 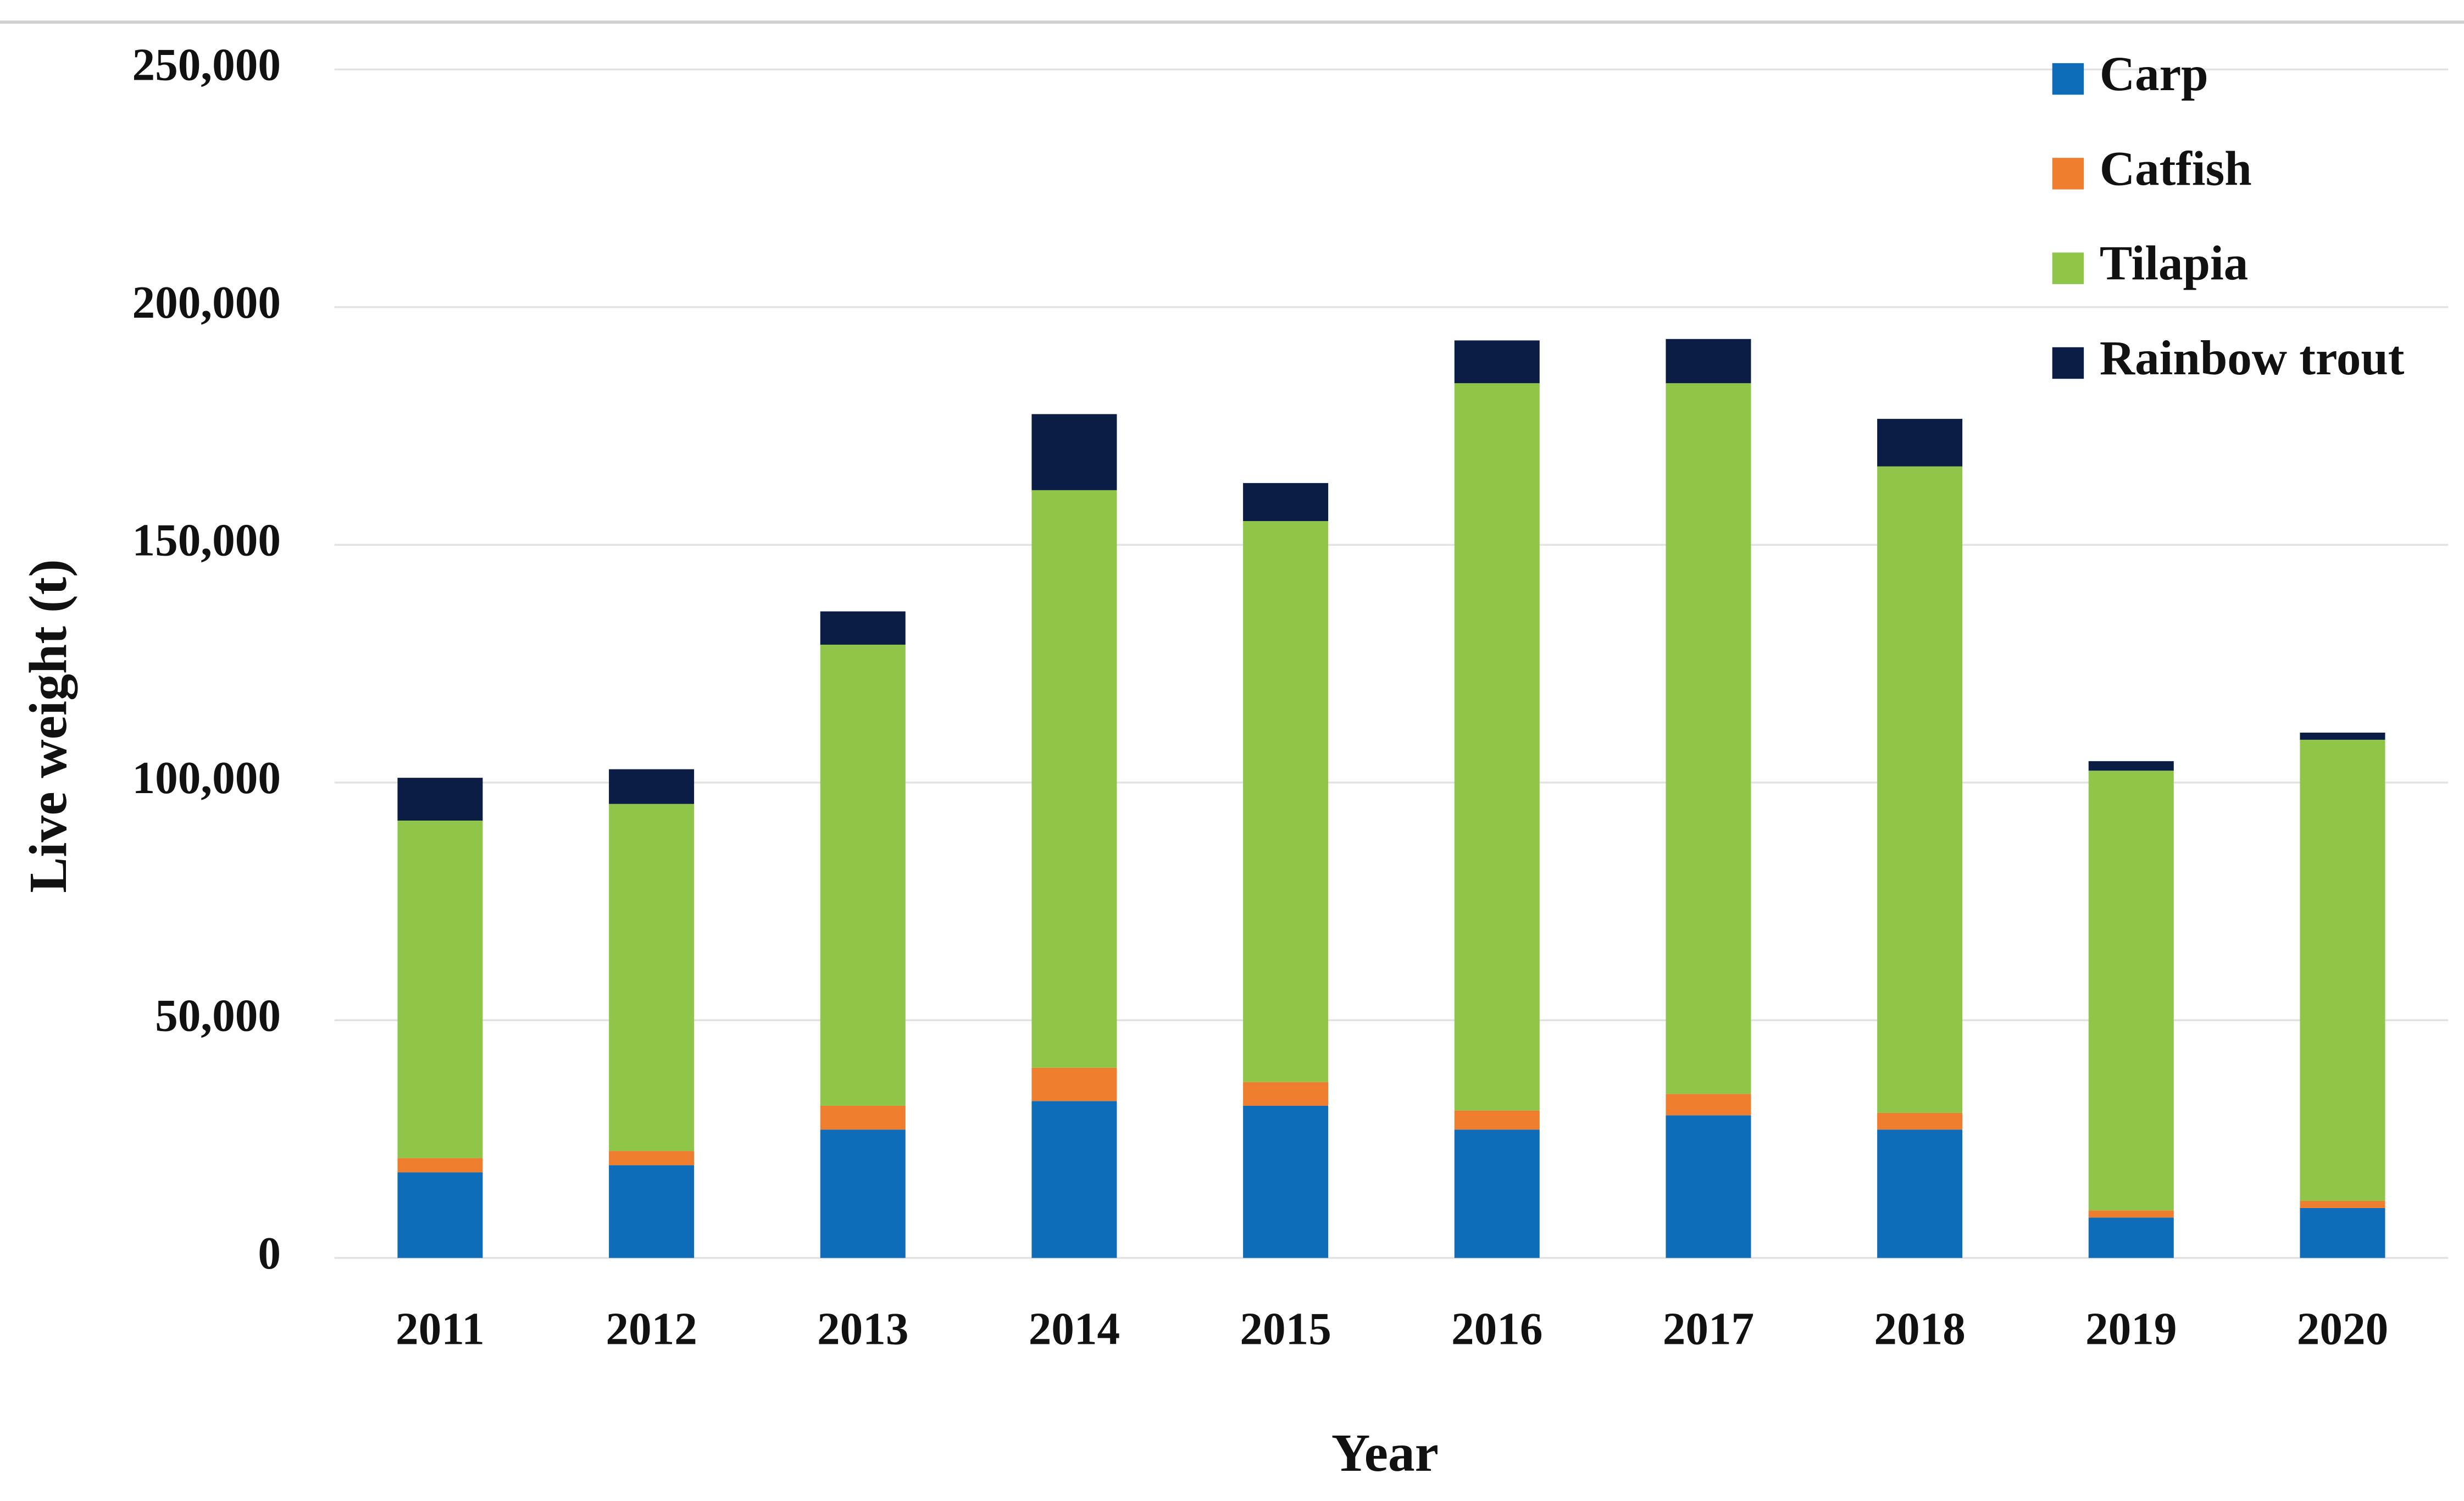 I want to click on y-tick-label: 100,000, so click(x=206, y=778).